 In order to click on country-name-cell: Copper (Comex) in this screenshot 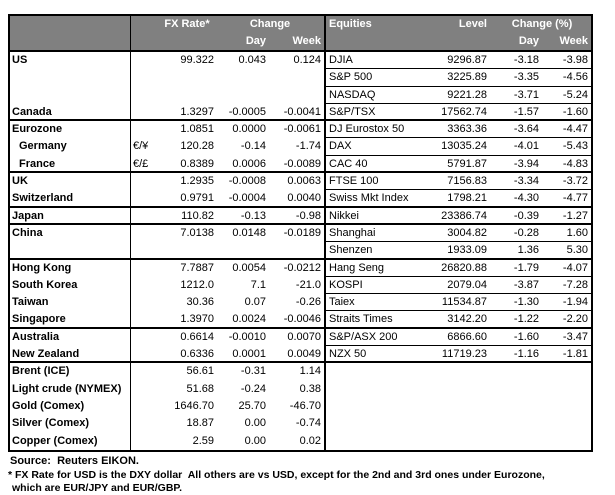, I will do `click(55, 440)`.